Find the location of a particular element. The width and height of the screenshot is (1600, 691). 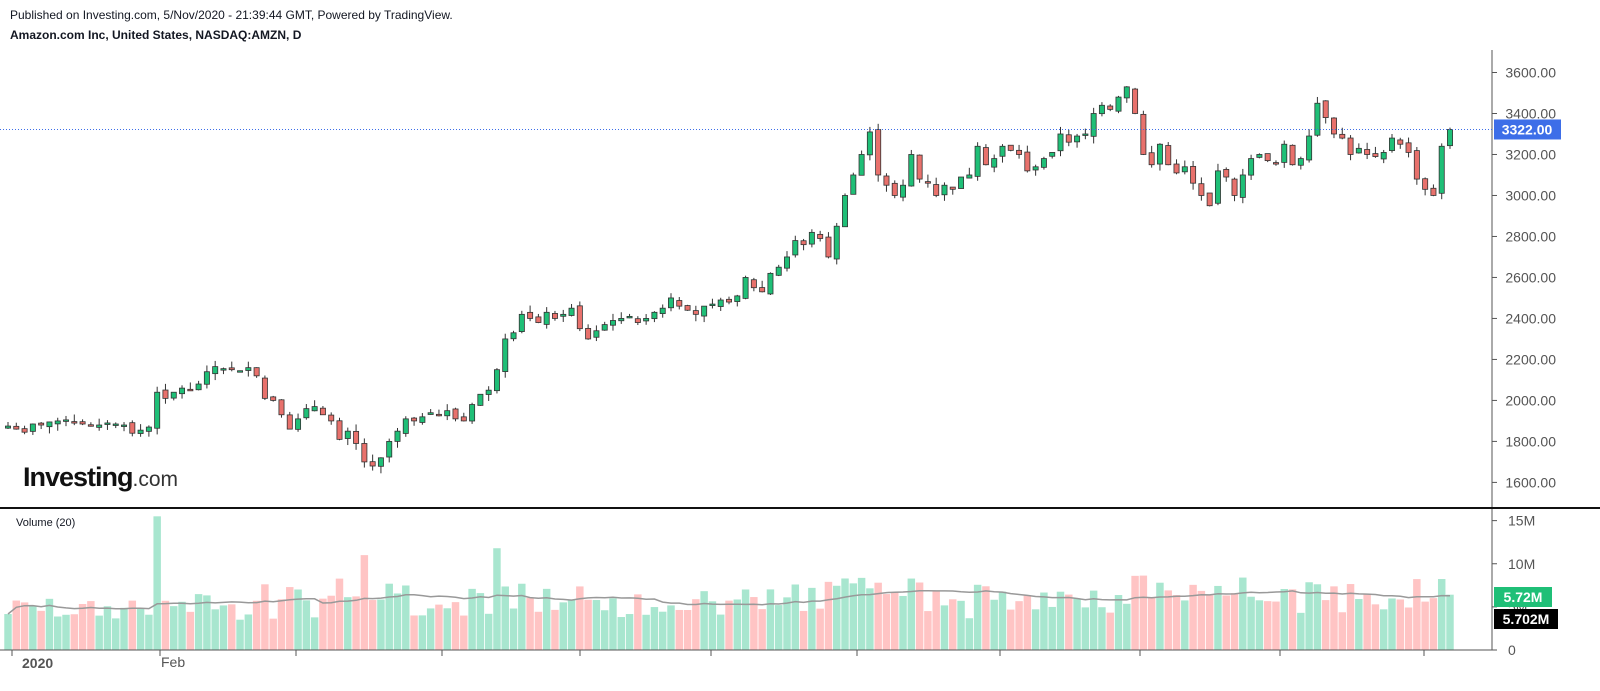

volume-tick-label: 0 is located at coordinates (1512, 650).